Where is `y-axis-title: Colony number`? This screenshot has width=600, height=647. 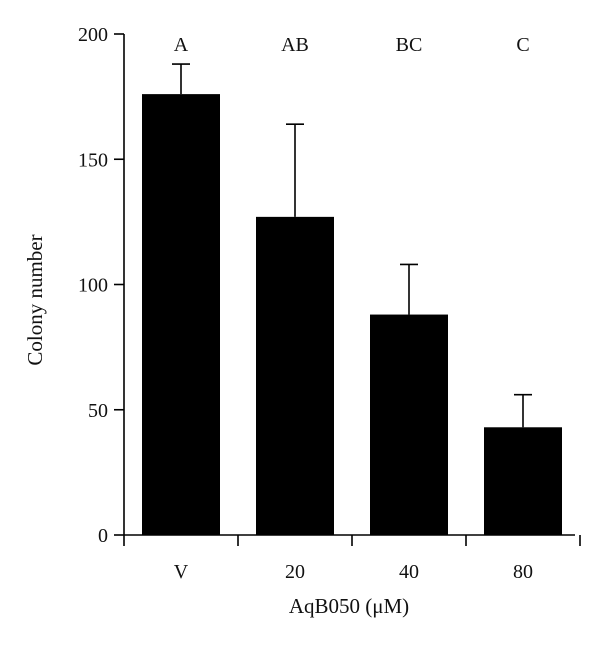
y-axis-title: Colony number is located at coordinates (35, 299).